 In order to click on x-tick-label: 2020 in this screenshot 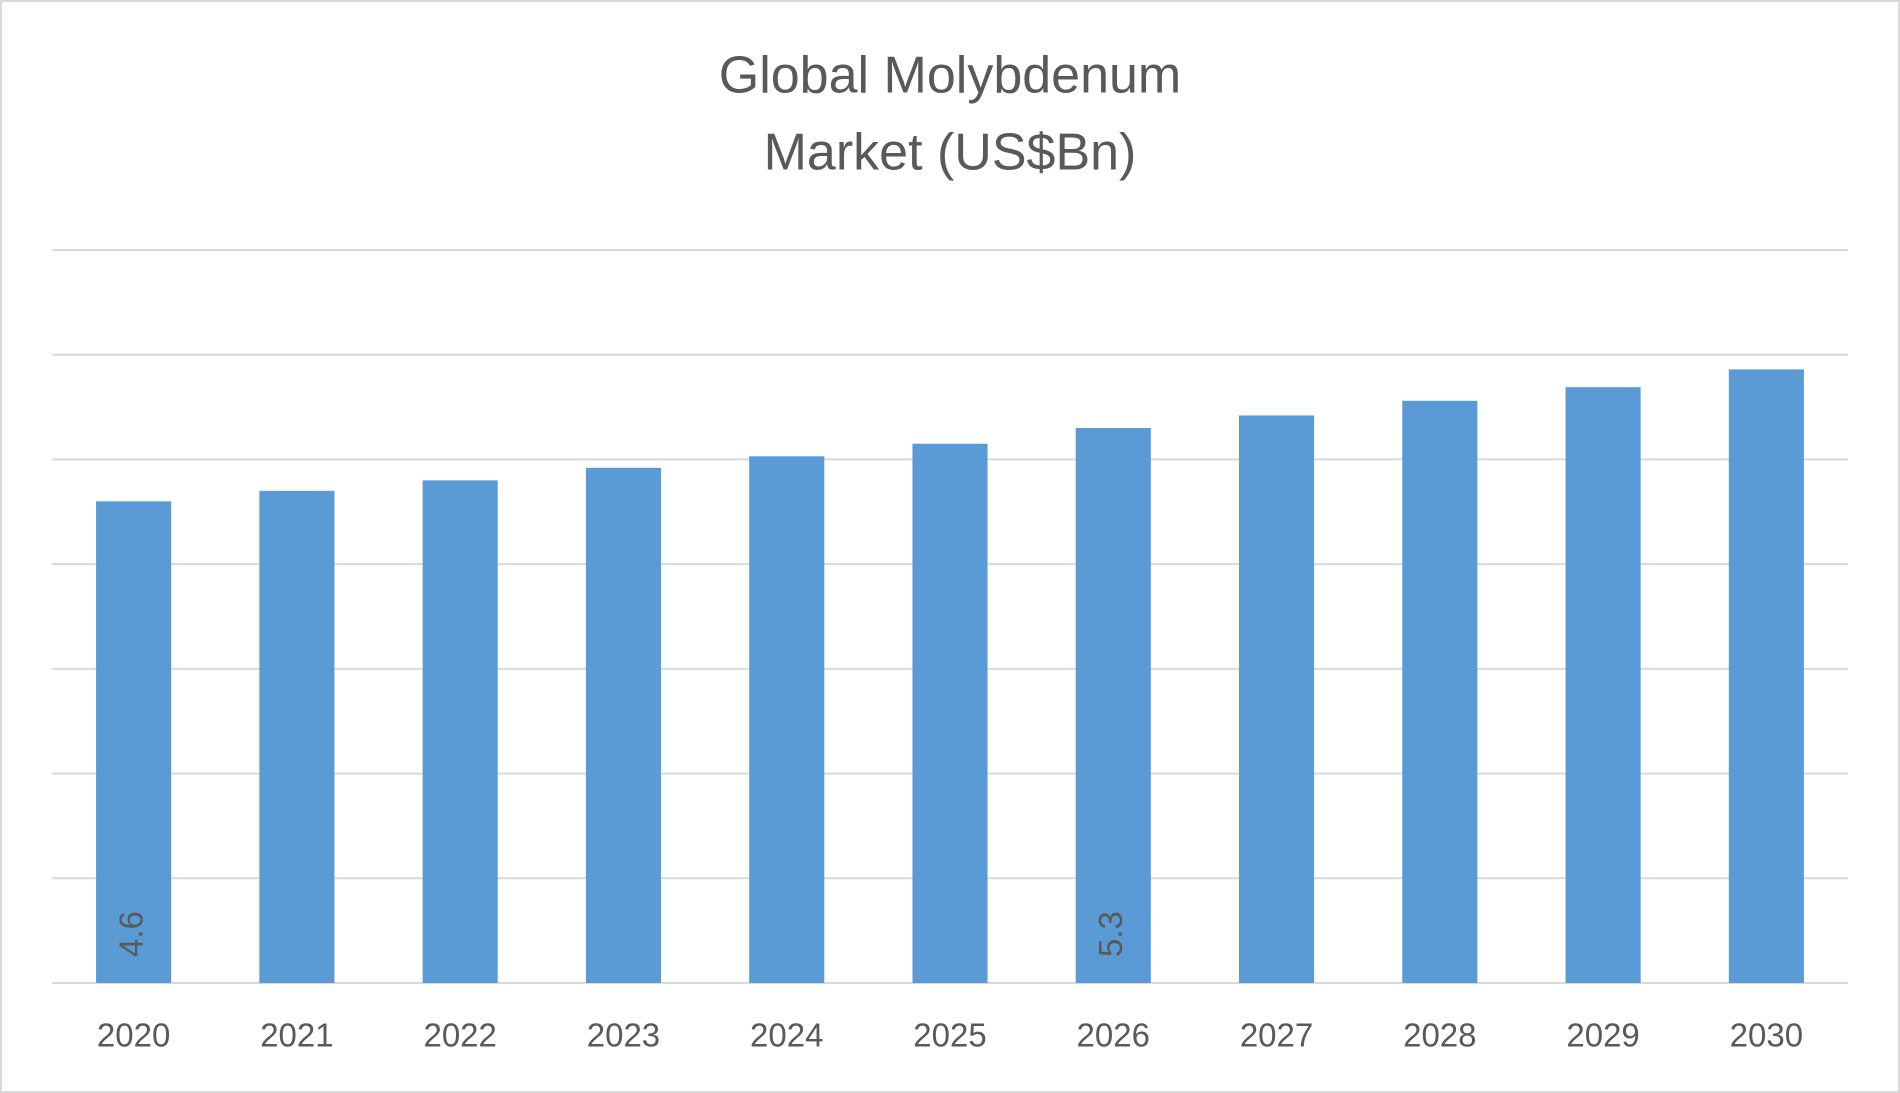, I will do `click(133, 1035)`.